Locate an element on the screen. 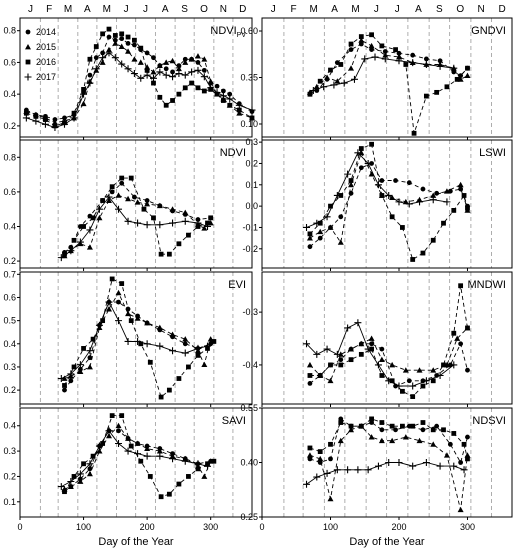 The image size is (516, 550). y-tick-label: 0.6 is located at coordinates (9, 297).